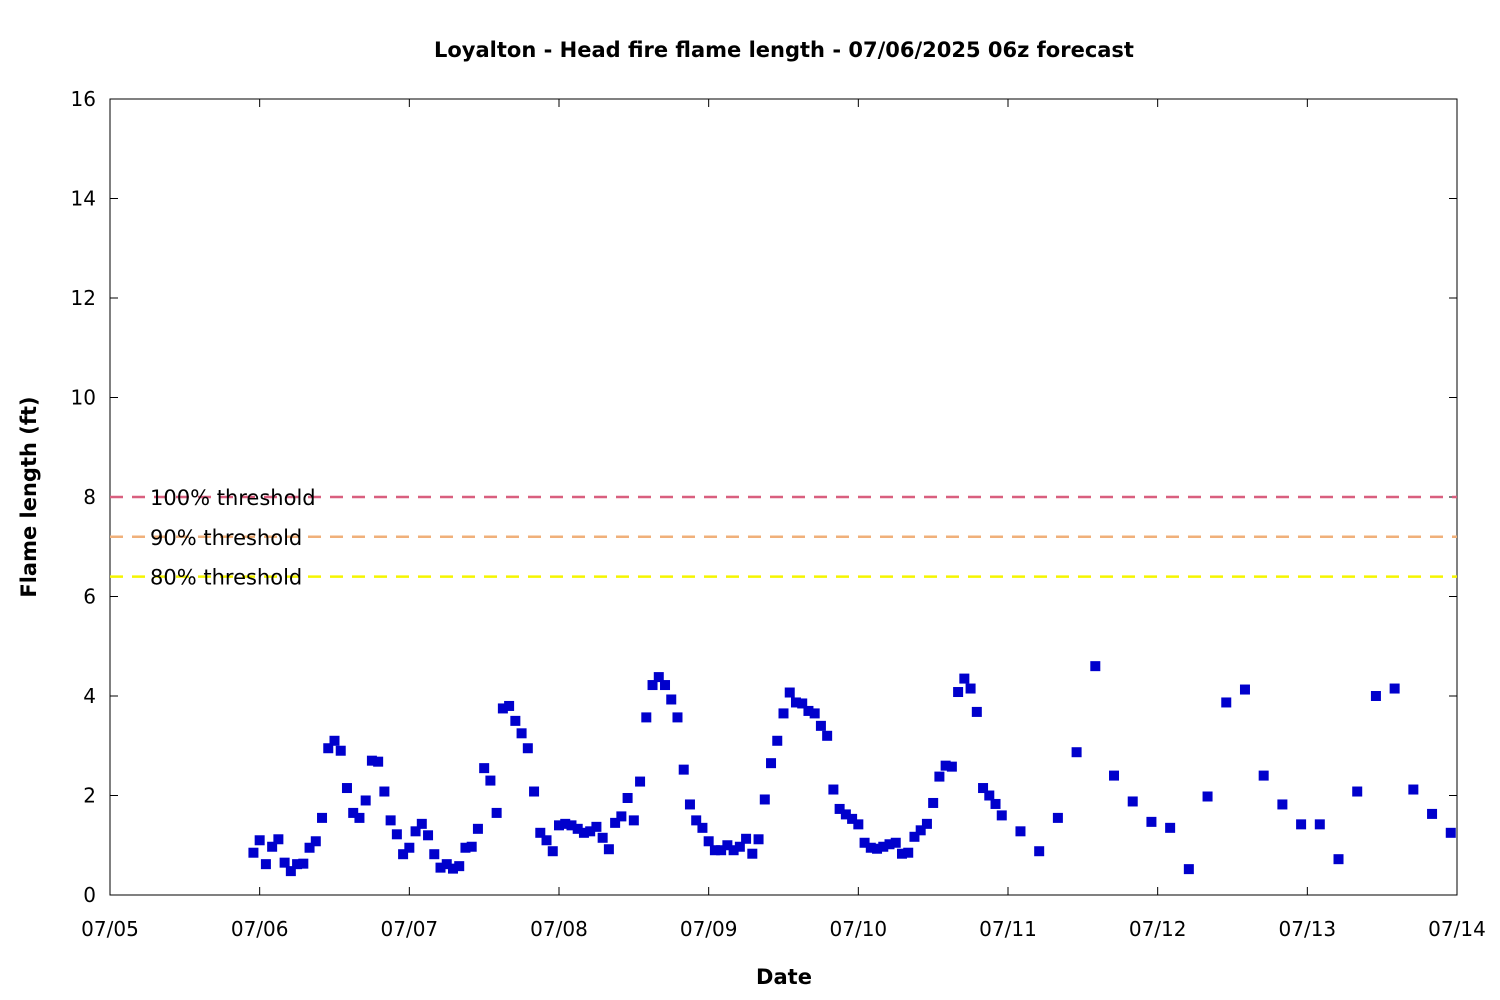  What do you see at coordinates (260, 929) in the screenshot?
I see `x-tick-label: 07/06` at bounding box center [260, 929].